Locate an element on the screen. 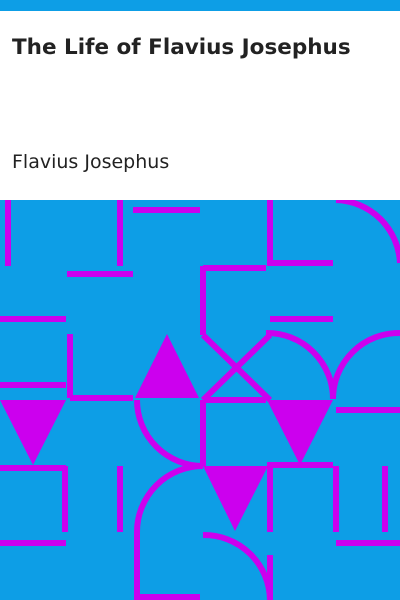 The image size is (400, 600). book-author: Flavius Josephus is located at coordinates (91, 162).